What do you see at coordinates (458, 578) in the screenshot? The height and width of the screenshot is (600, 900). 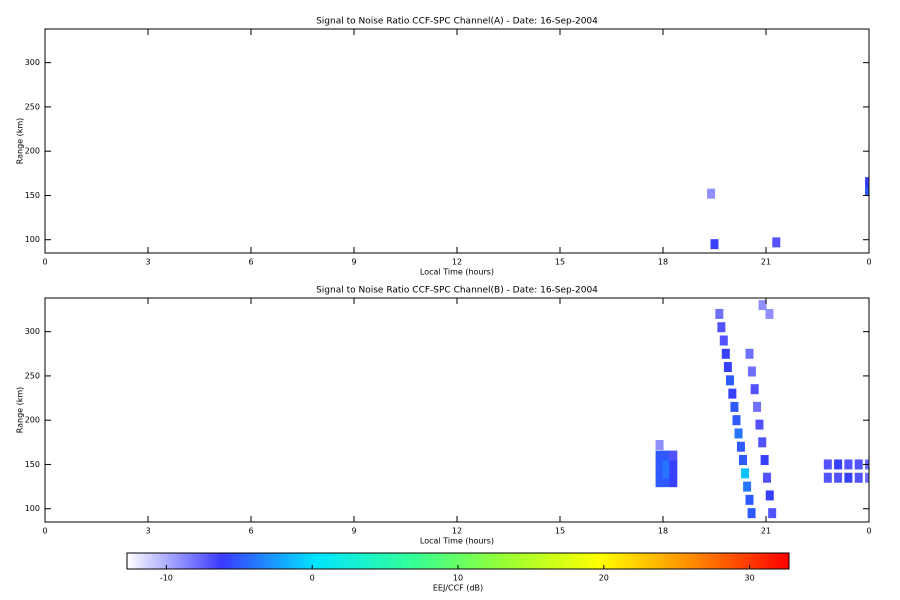 I see `colorbar-tick-label: 10` at bounding box center [458, 578].